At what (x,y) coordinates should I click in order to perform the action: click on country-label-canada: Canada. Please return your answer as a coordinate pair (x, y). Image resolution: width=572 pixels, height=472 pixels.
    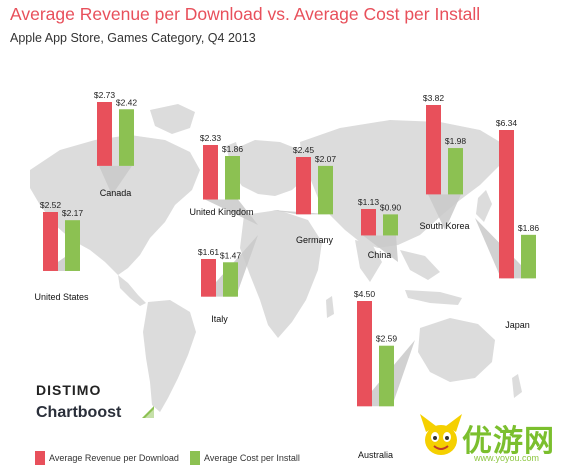
    Looking at the image, I should click on (116, 193).